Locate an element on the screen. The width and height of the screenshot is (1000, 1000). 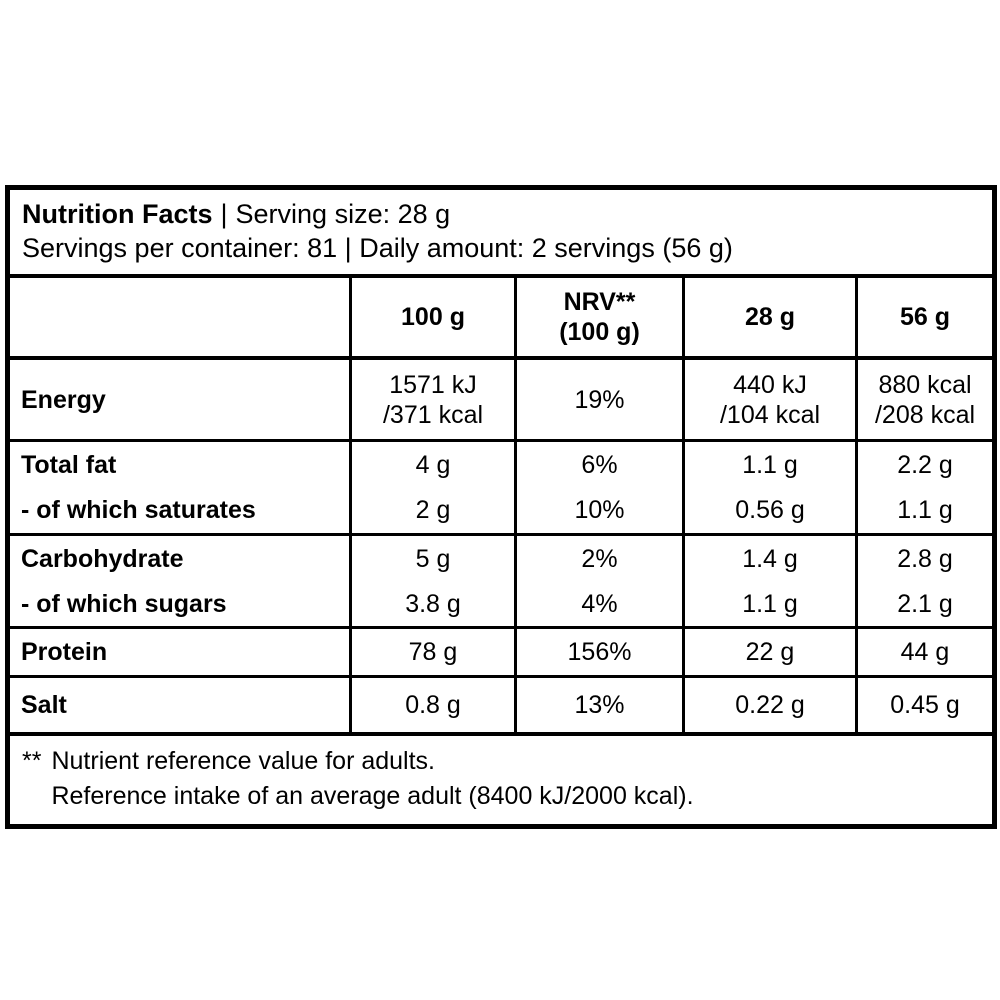
table-row-total-fat: Total fat 4 g 6% 1.1 g 2.2 g is located at coordinates (501, 464).